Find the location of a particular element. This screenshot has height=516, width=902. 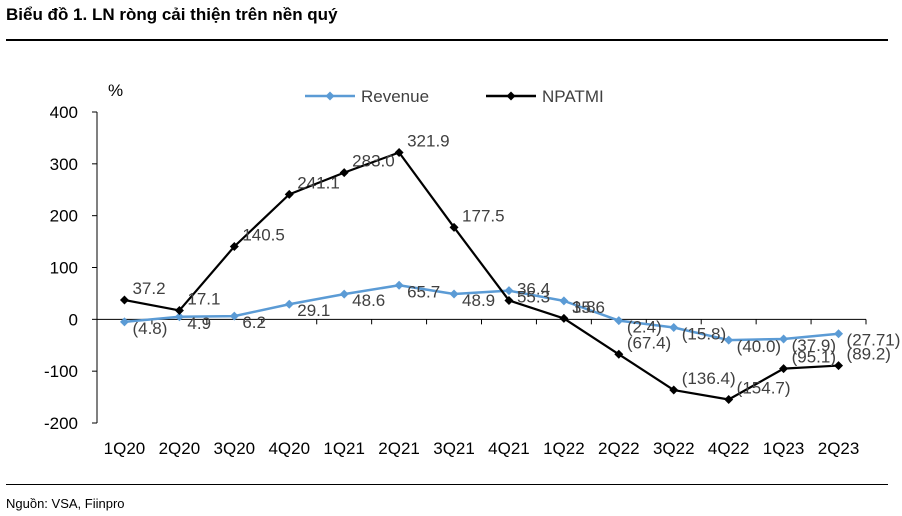

data-label-npatmi: 140.5 is located at coordinates (263, 235).